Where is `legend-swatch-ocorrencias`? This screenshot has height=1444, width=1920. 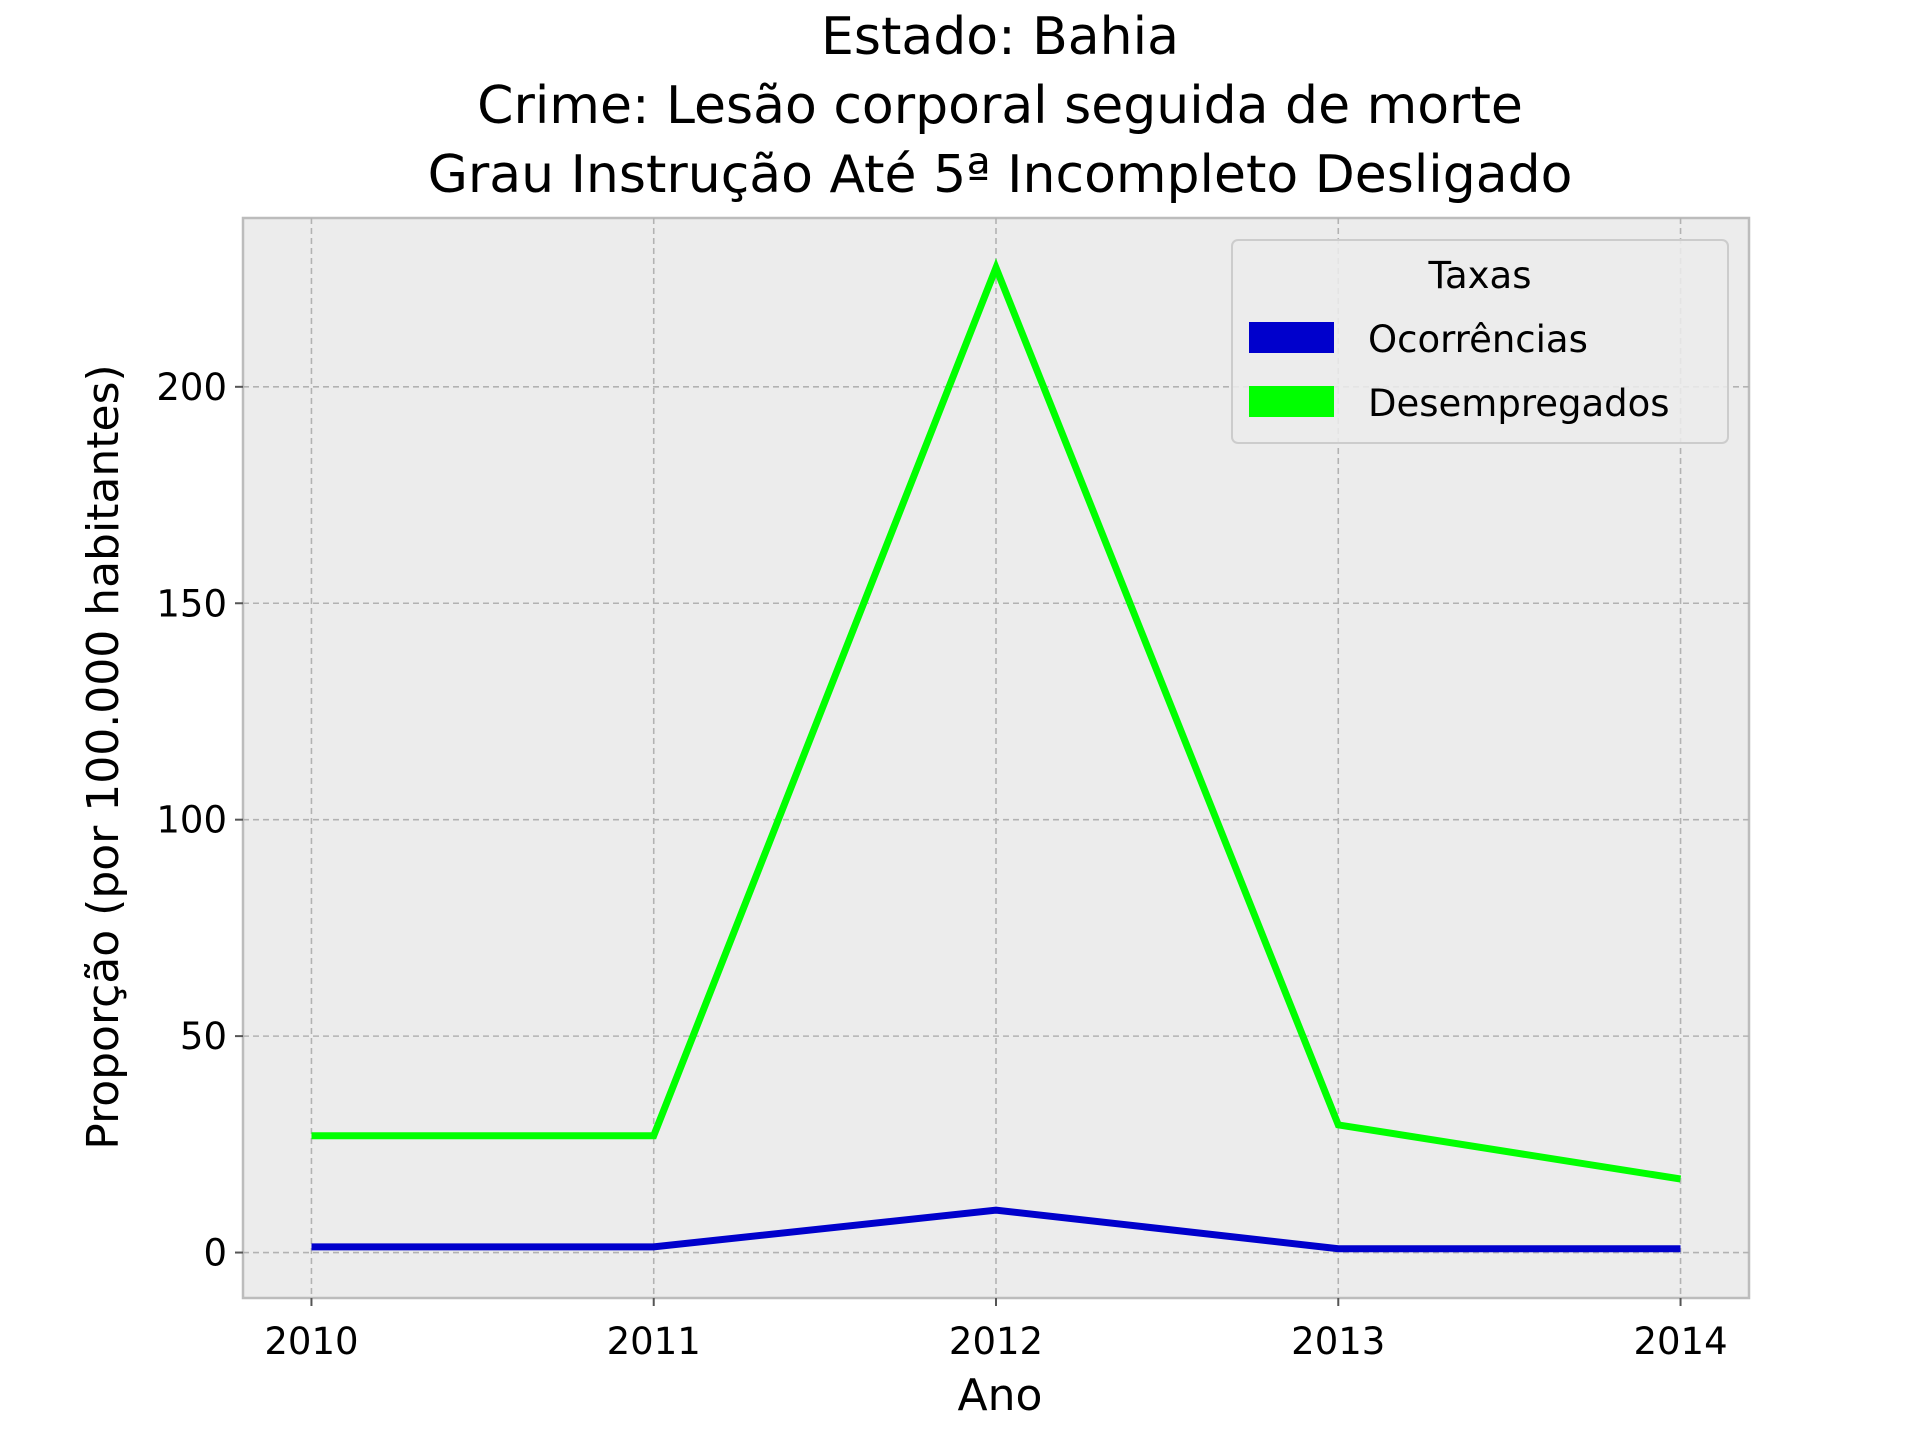 legend-swatch-ocorrencias is located at coordinates (1291, 337).